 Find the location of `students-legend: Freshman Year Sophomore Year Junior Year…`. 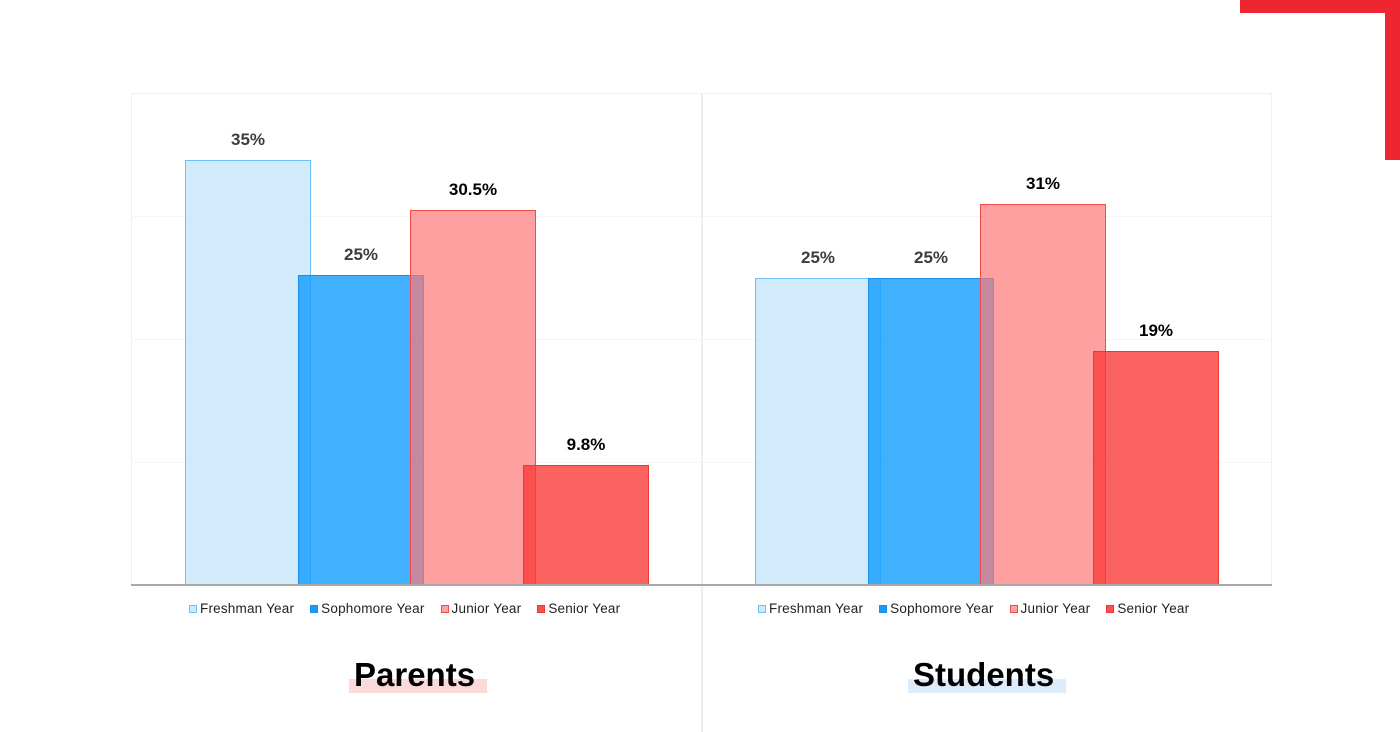

students-legend: Freshman Year Sophomore Year Junior Year… is located at coordinates (973, 608).